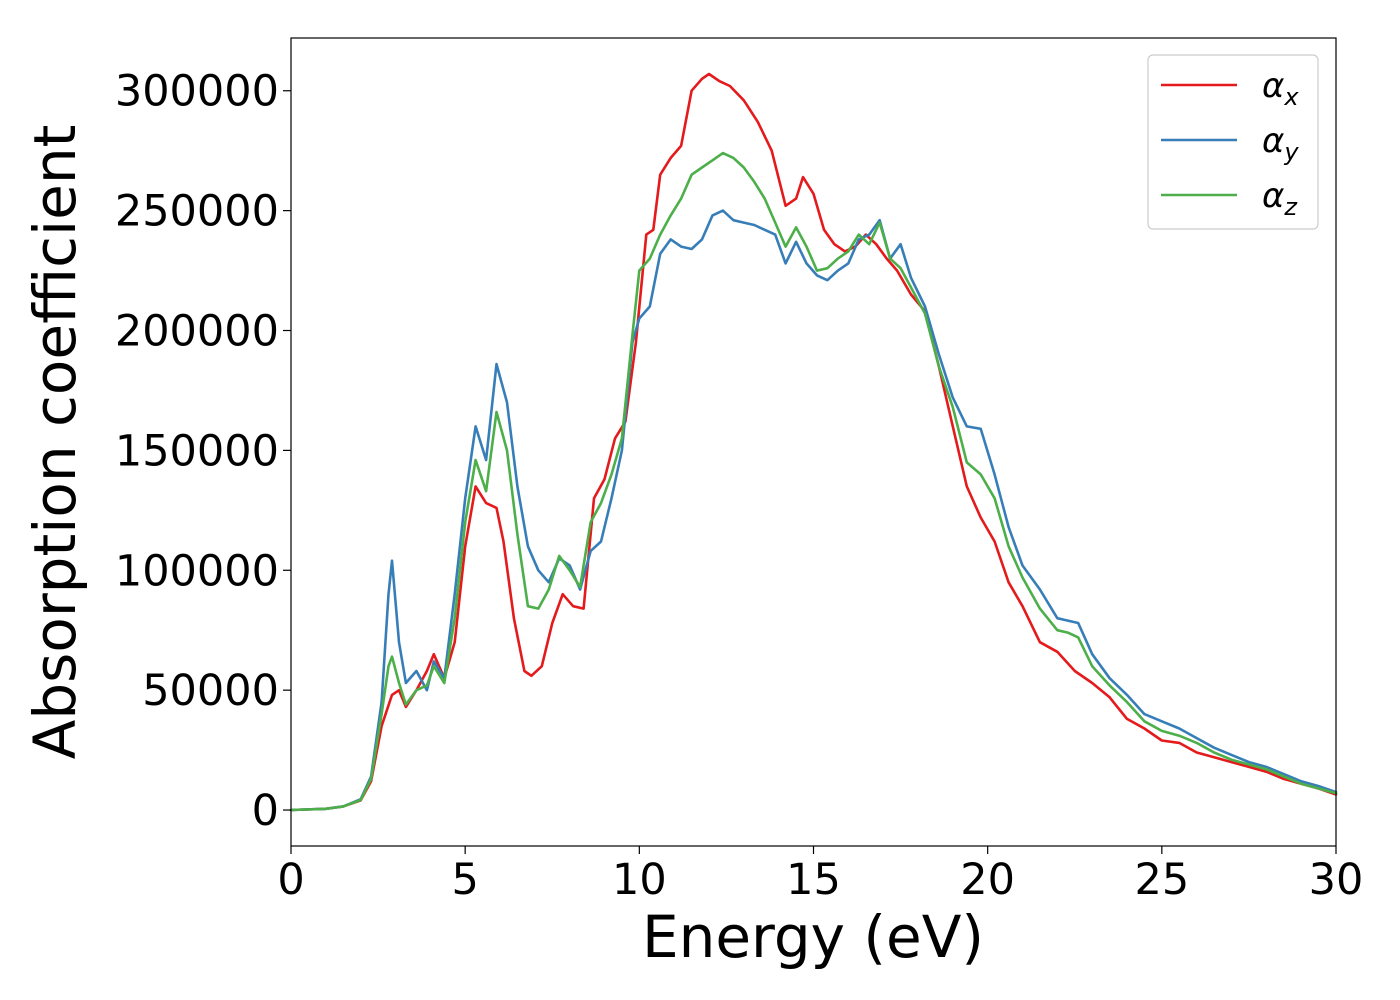  I want to click on x-tick-label: 10, so click(639, 880).